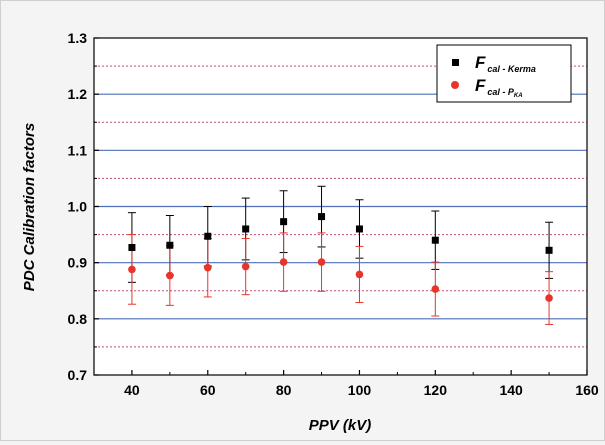 The image size is (605, 445). Describe the element at coordinates (436, 390) in the screenshot. I see `x-tick-label: 120` at that location.